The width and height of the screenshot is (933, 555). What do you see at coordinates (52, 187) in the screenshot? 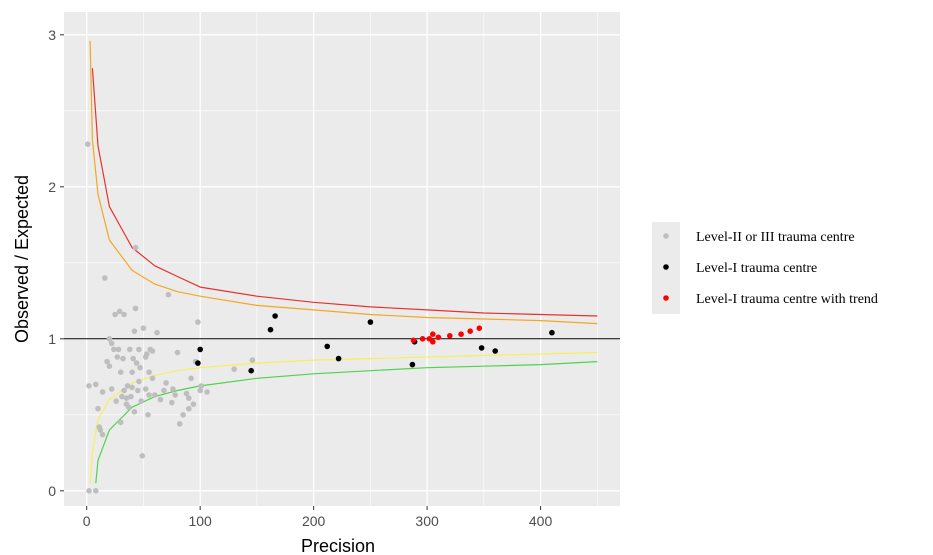
I see `y-tick-label-2: 2` at bounding box center [52, 187].